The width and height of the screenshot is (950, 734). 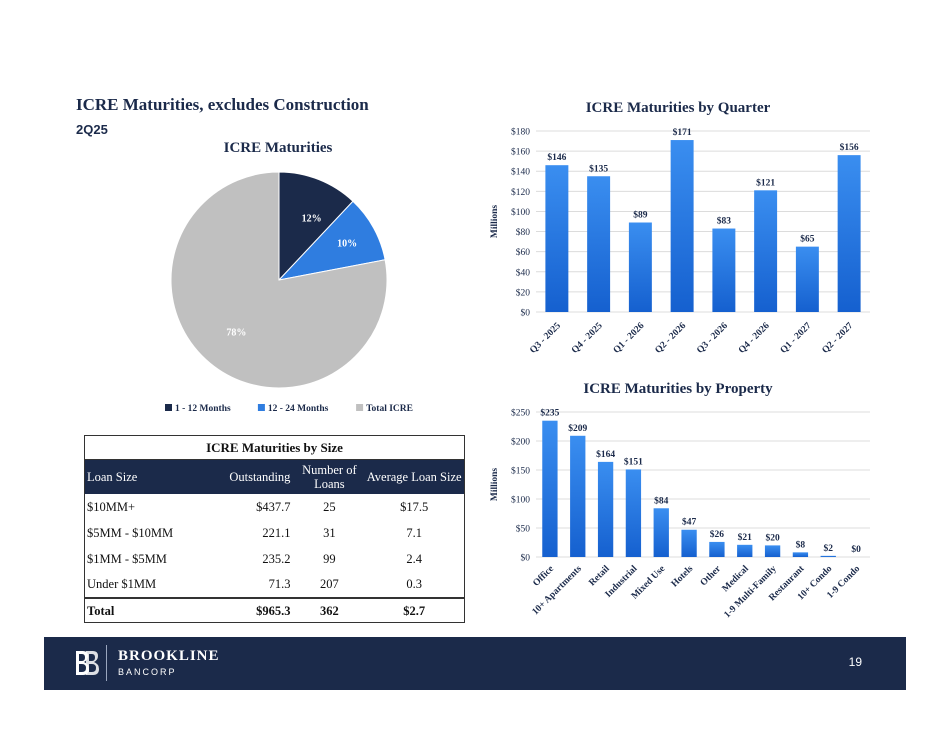 What do you see at coordinates (92, 129) in the screenshot?
I see `page-subtitle: 2Q25` at bounding box center [92, 129].